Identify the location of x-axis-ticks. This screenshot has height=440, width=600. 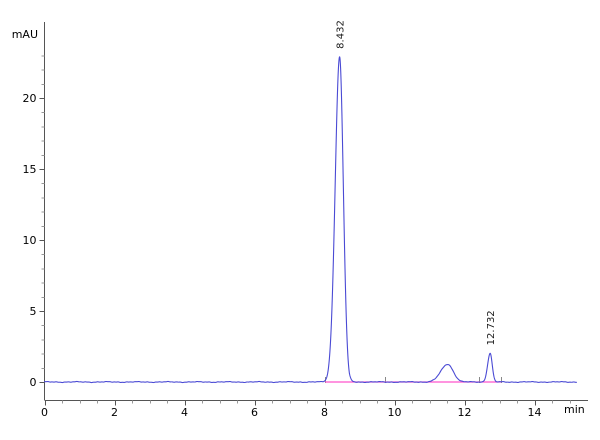
(308, 403).